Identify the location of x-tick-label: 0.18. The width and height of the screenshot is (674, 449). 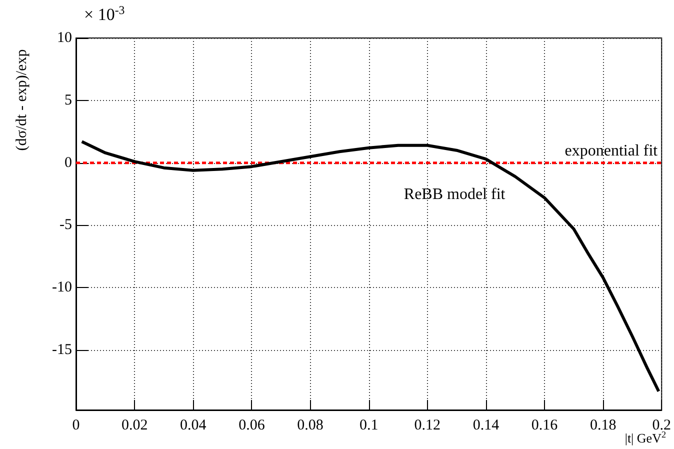
(603, 426).